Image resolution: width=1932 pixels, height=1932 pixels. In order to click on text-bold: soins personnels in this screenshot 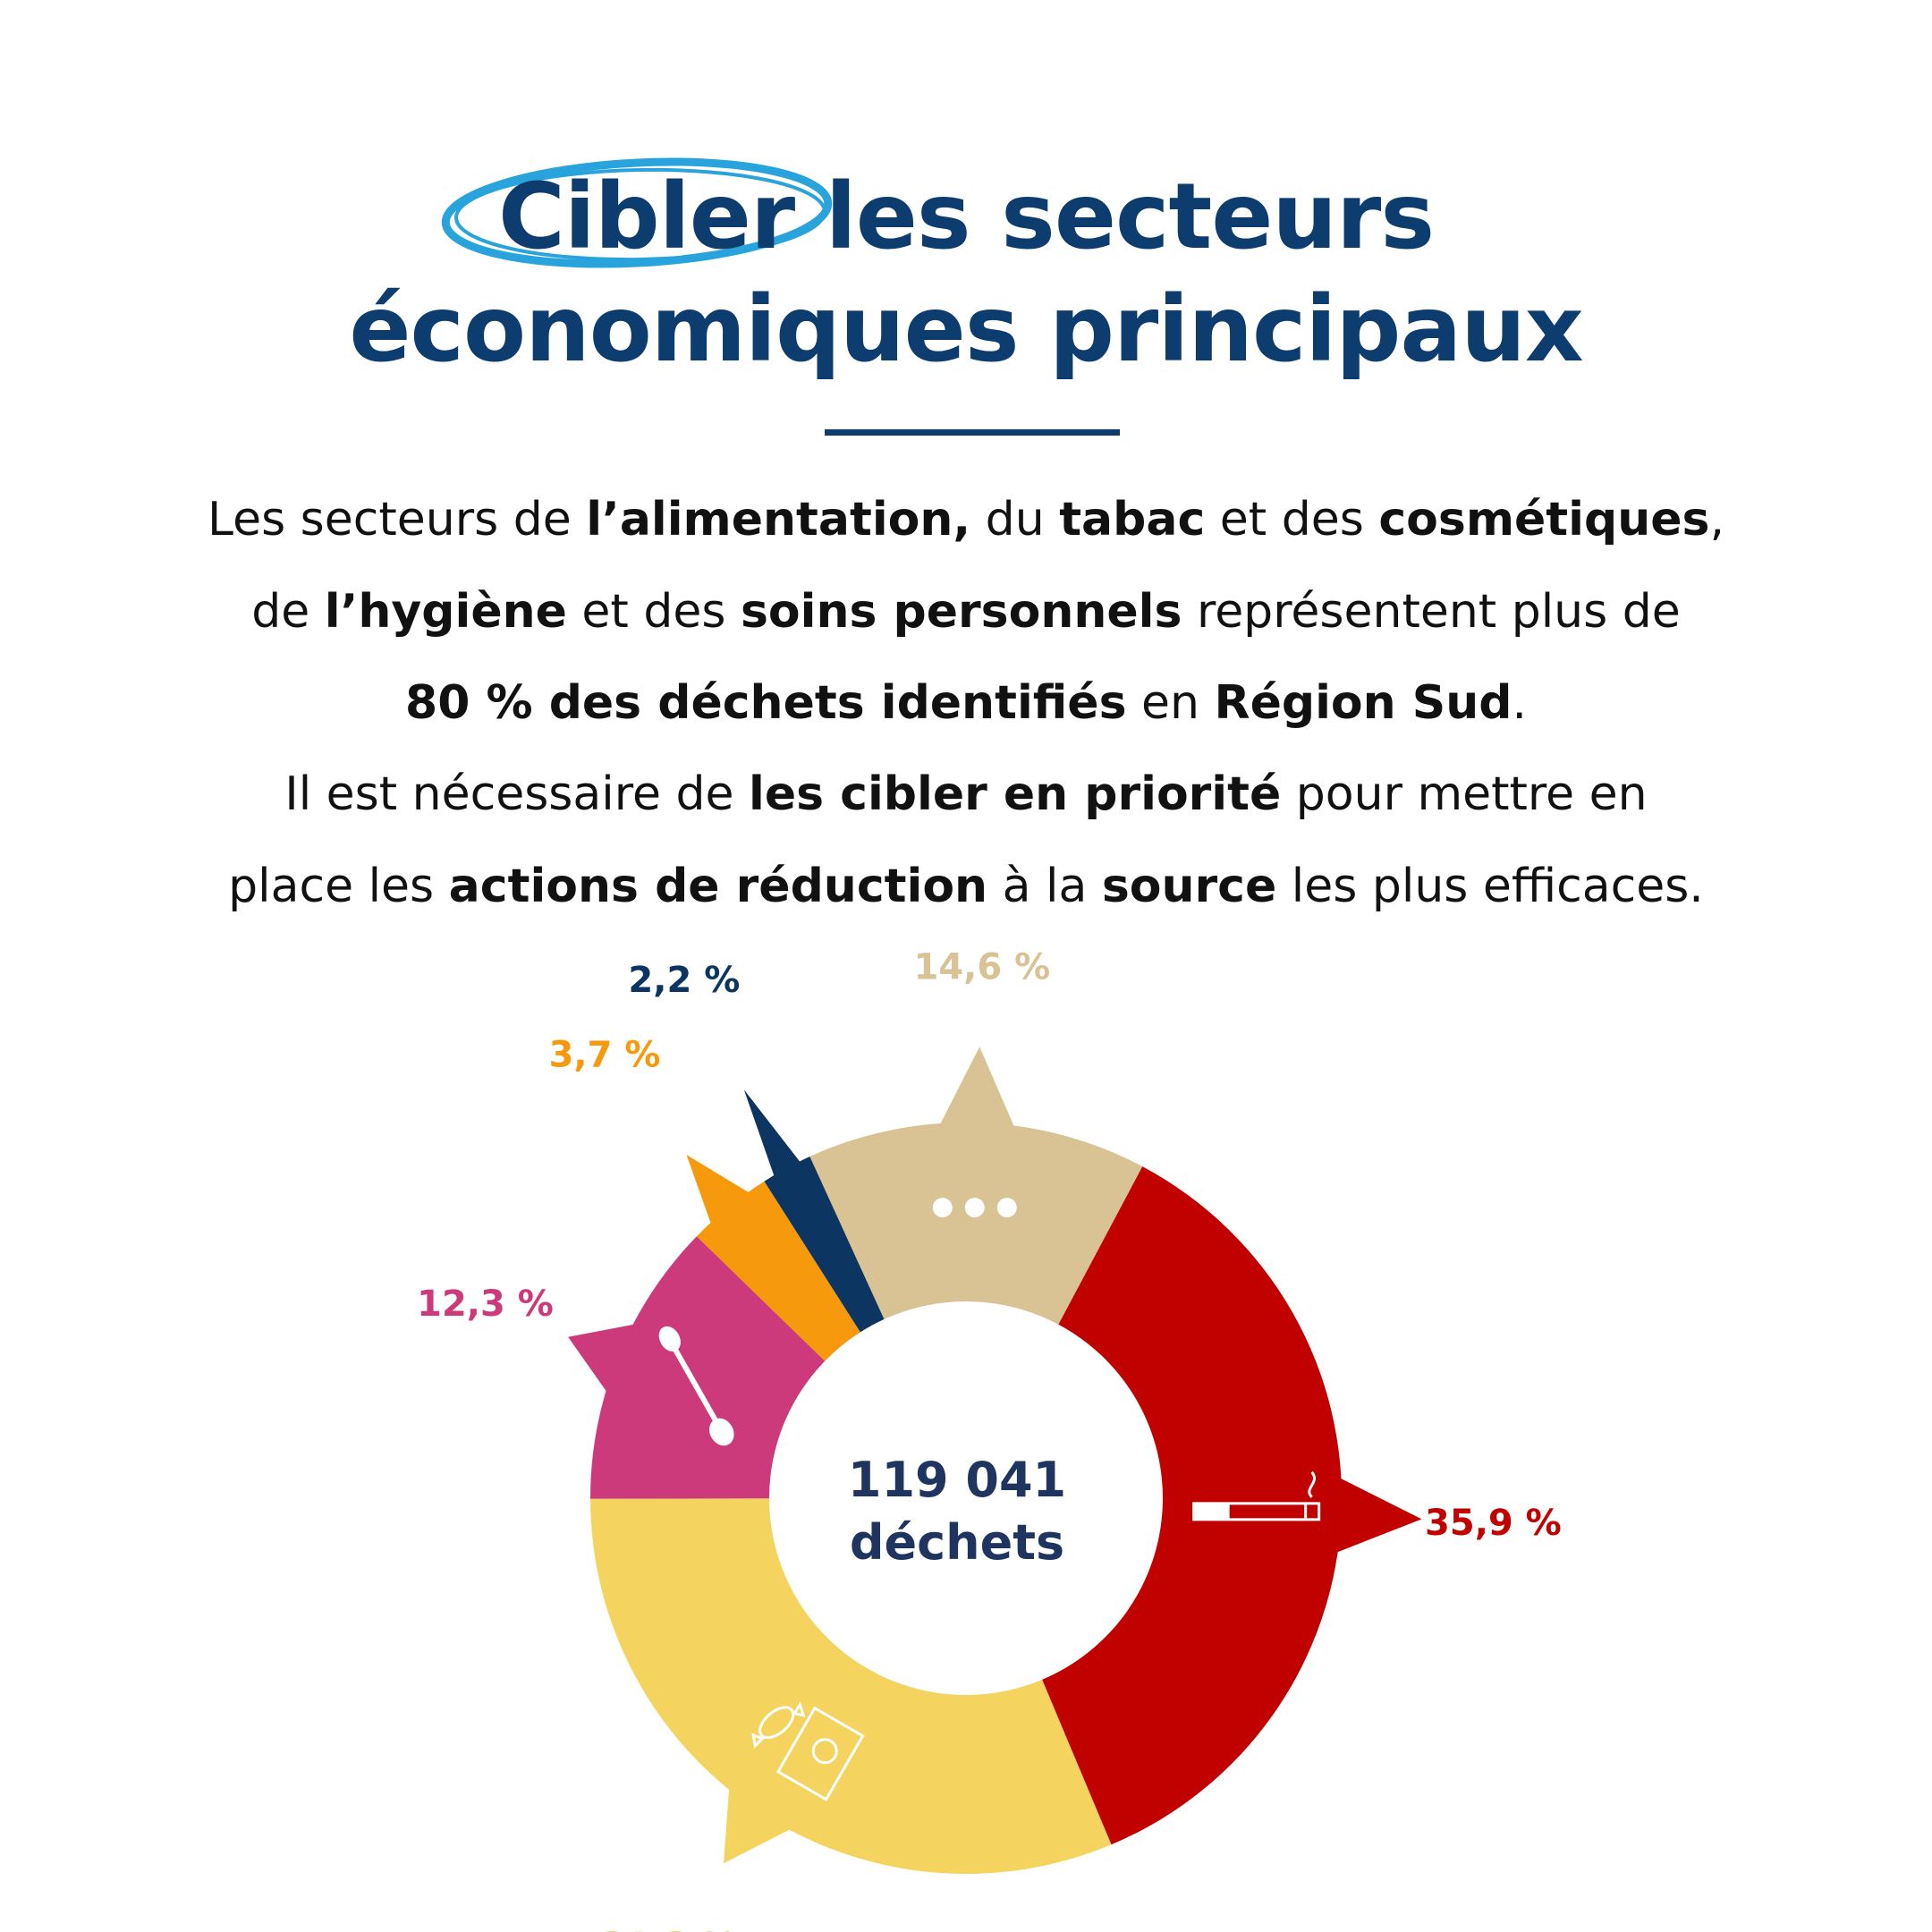, I will do `click(961, 612)`.